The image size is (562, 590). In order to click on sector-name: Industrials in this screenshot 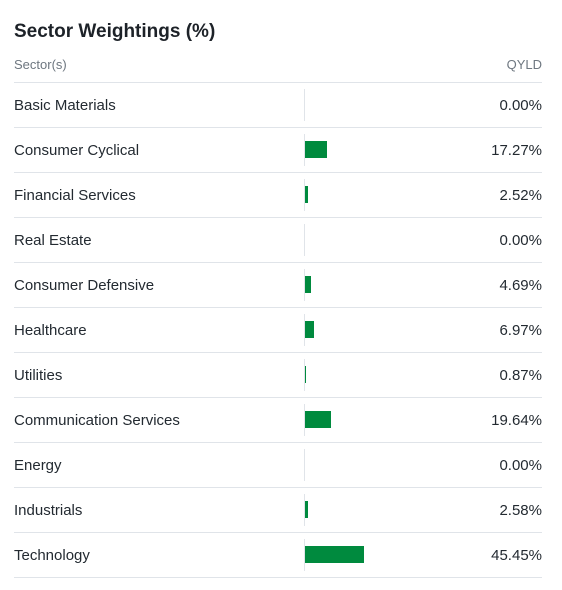, I will do `click(48, 510)`.